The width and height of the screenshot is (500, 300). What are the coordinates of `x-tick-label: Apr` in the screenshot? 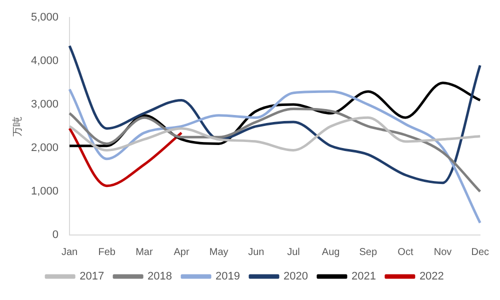 It's located at (182, 252).